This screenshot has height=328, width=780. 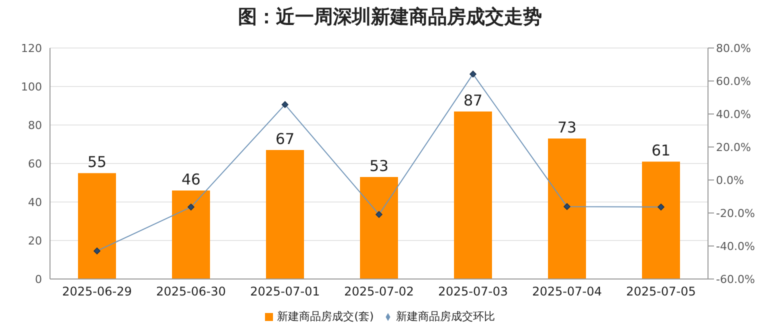 What do you see at coordinates (35, 163) in the screenshot?
I see `y-tick-label: 60` at bounding box center [35, 163].